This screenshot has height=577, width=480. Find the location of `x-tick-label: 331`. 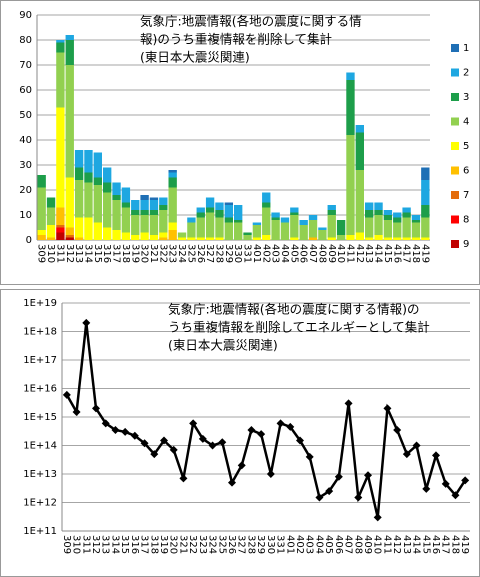

x-tick-label: 331 is located at coordinates (280, 544).